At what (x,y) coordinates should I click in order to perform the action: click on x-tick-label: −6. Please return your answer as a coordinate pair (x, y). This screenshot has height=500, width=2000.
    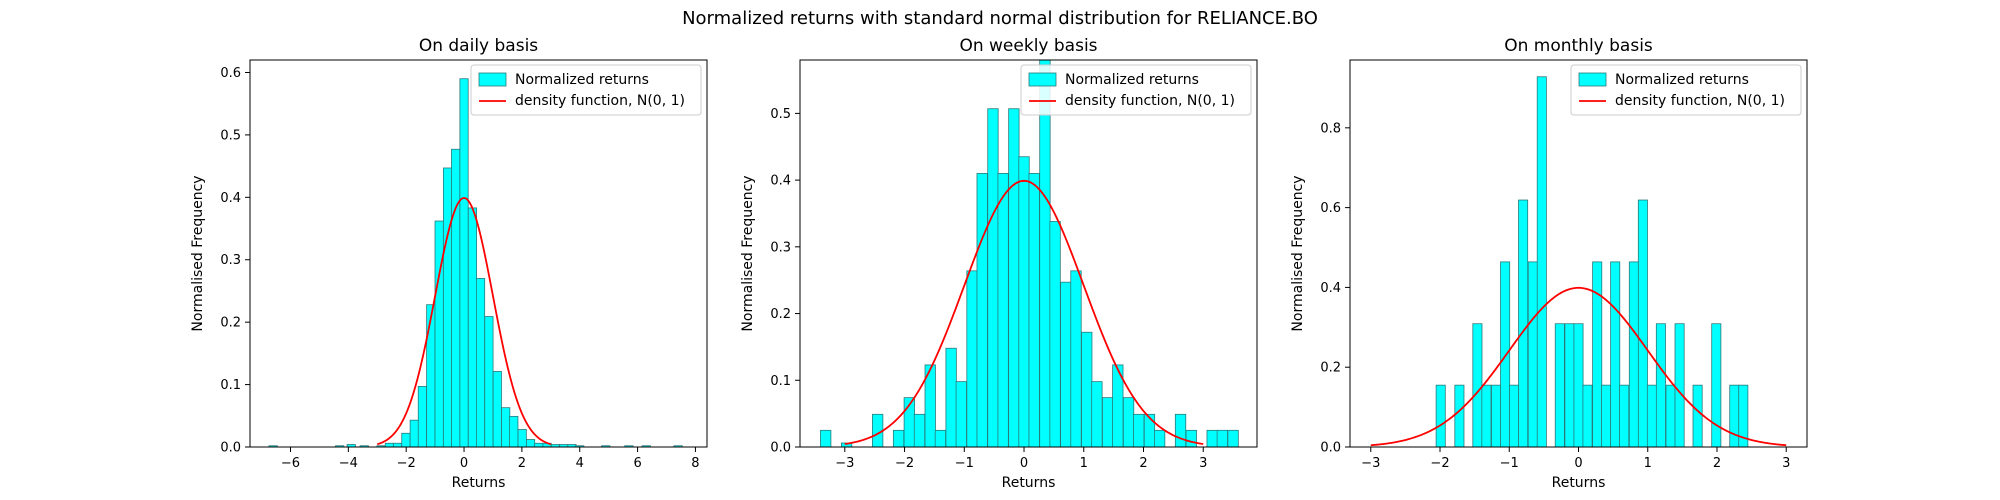
    Looking at the image, I should click on (290, 463).